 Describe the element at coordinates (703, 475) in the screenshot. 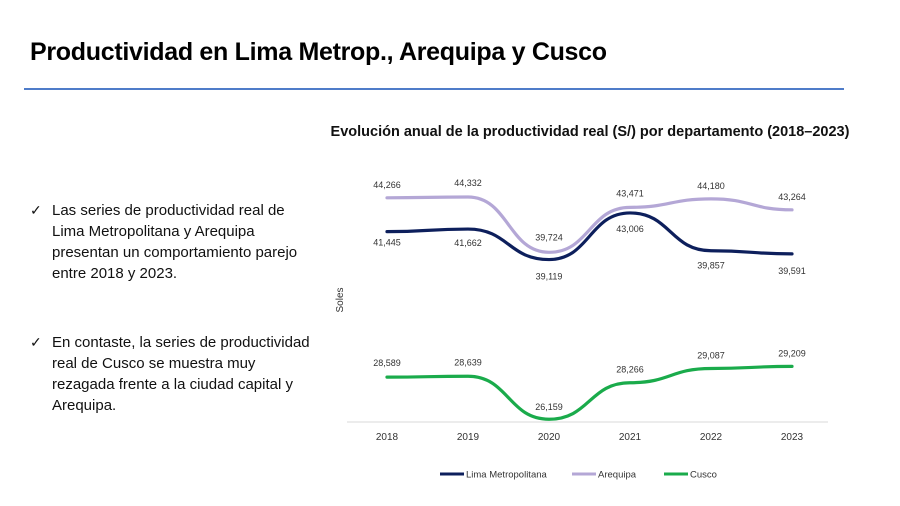

I see `legend-label: Cusco` at that location.